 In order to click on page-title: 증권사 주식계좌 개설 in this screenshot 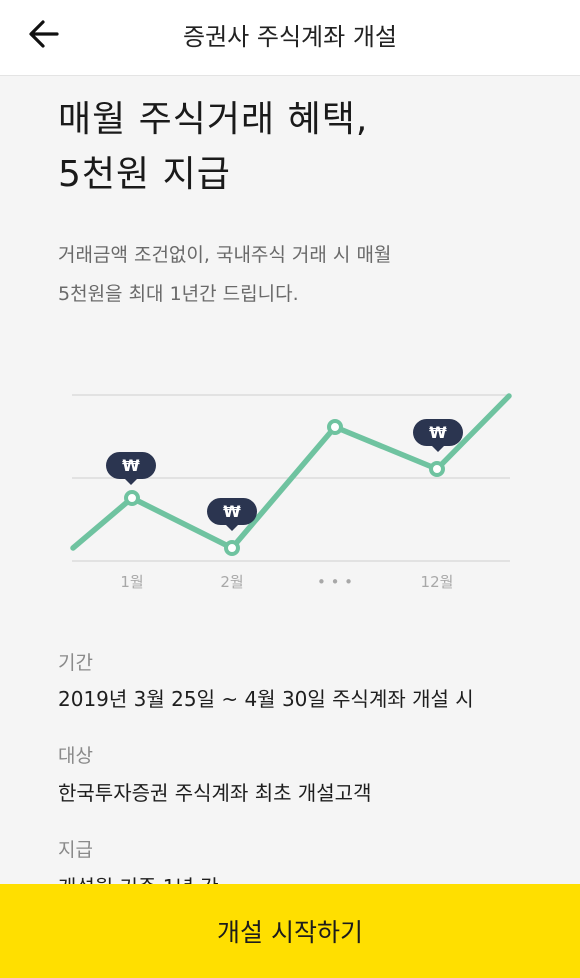, I will do `click(290, 37)`.